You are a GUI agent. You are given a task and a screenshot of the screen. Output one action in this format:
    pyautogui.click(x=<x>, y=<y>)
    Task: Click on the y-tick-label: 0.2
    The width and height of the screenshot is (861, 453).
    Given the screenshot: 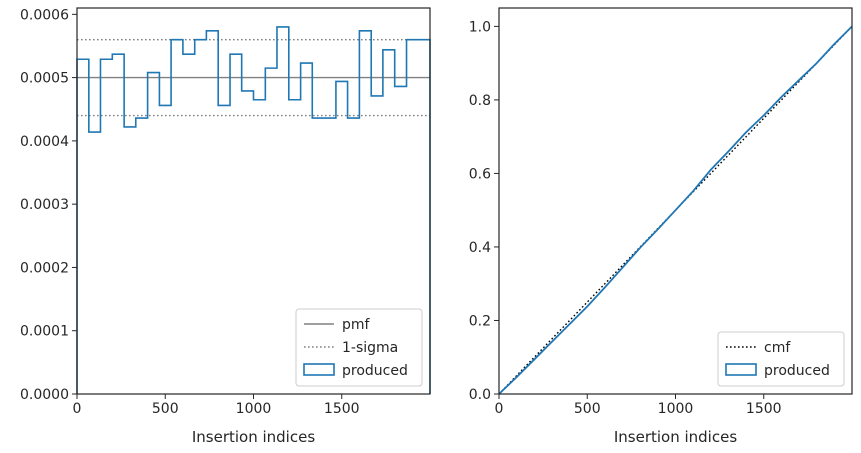 What is the action you would take?
    pyautogui.click(x=480, y=321)
    